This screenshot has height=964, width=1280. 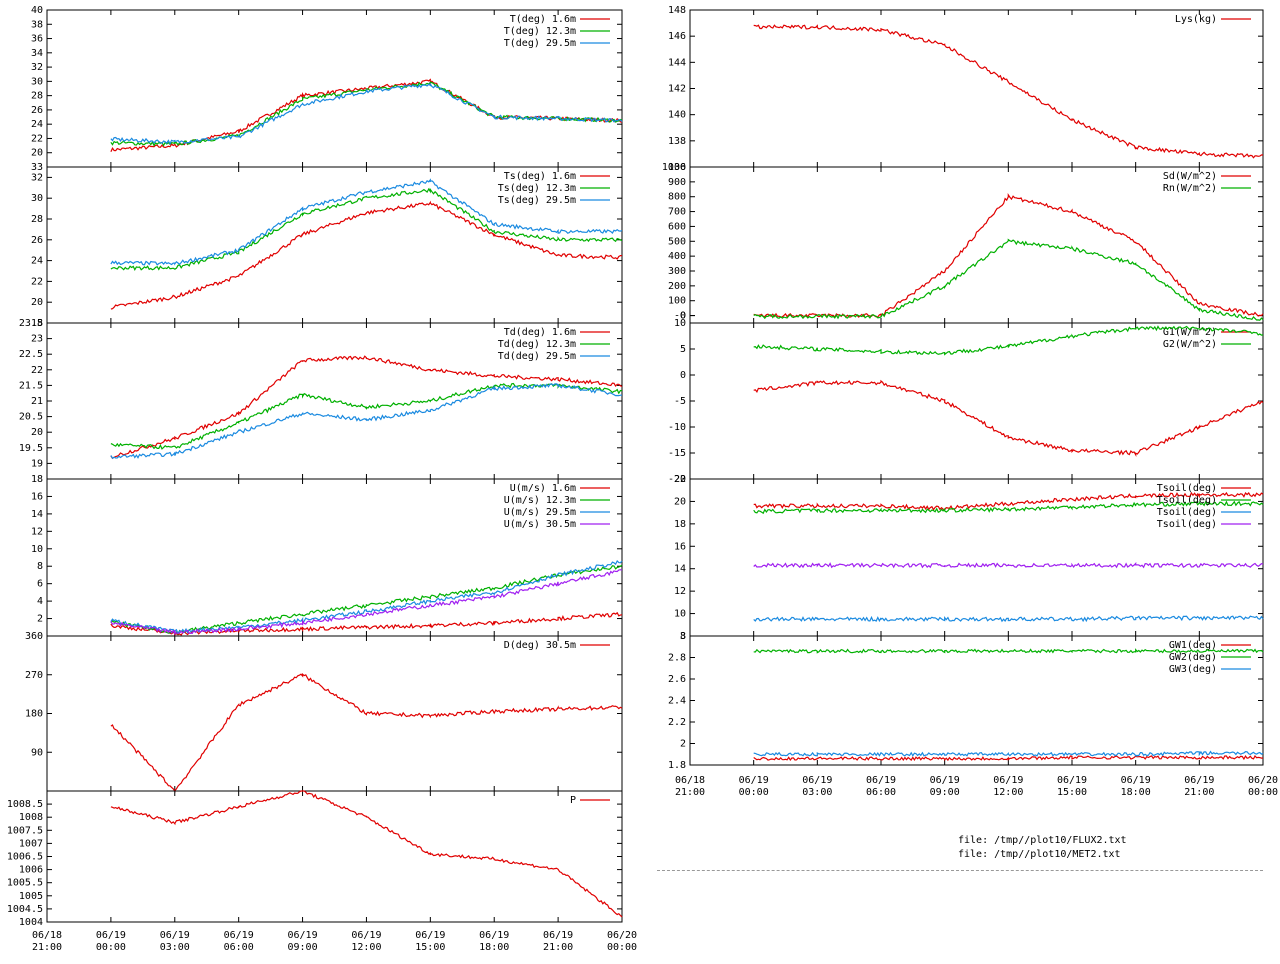 I want to click on file-label-met: file: /tmp//plot10/MET2.txt, so click(x=1039, y=854).